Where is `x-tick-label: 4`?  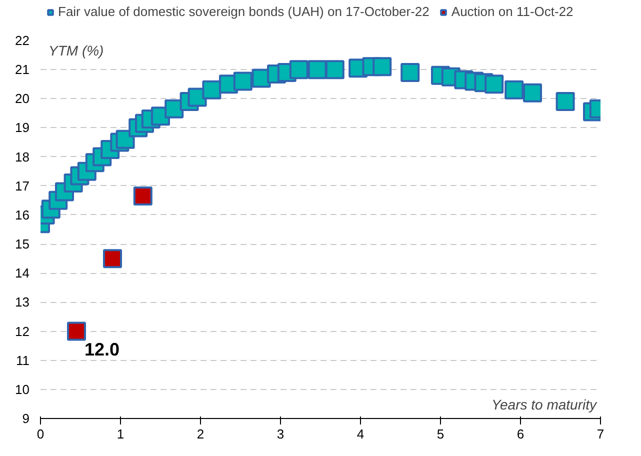 x-tick-label: 4 is located at coordinates (360, 434).